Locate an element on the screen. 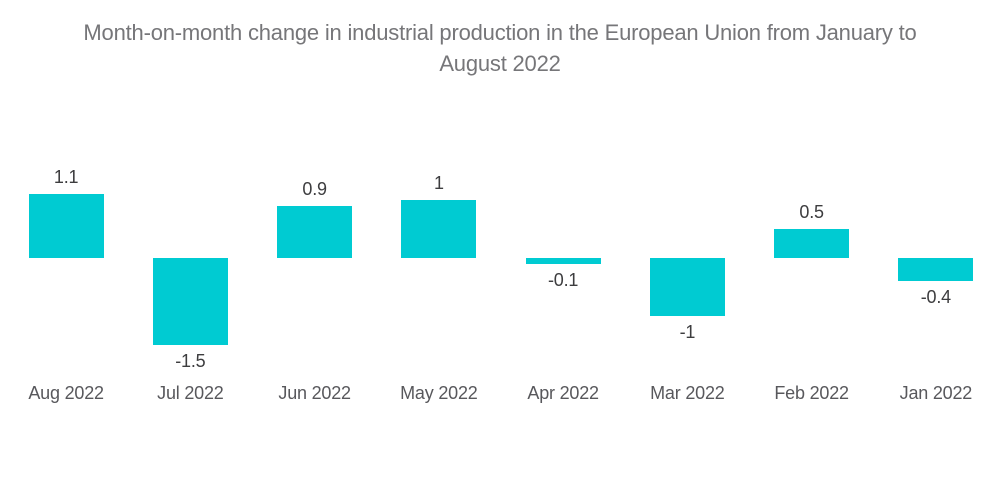 Image resolution: width=1000 pixels, height=504 pixels. value-label: -0.1 is located at coordinates (563, 279).